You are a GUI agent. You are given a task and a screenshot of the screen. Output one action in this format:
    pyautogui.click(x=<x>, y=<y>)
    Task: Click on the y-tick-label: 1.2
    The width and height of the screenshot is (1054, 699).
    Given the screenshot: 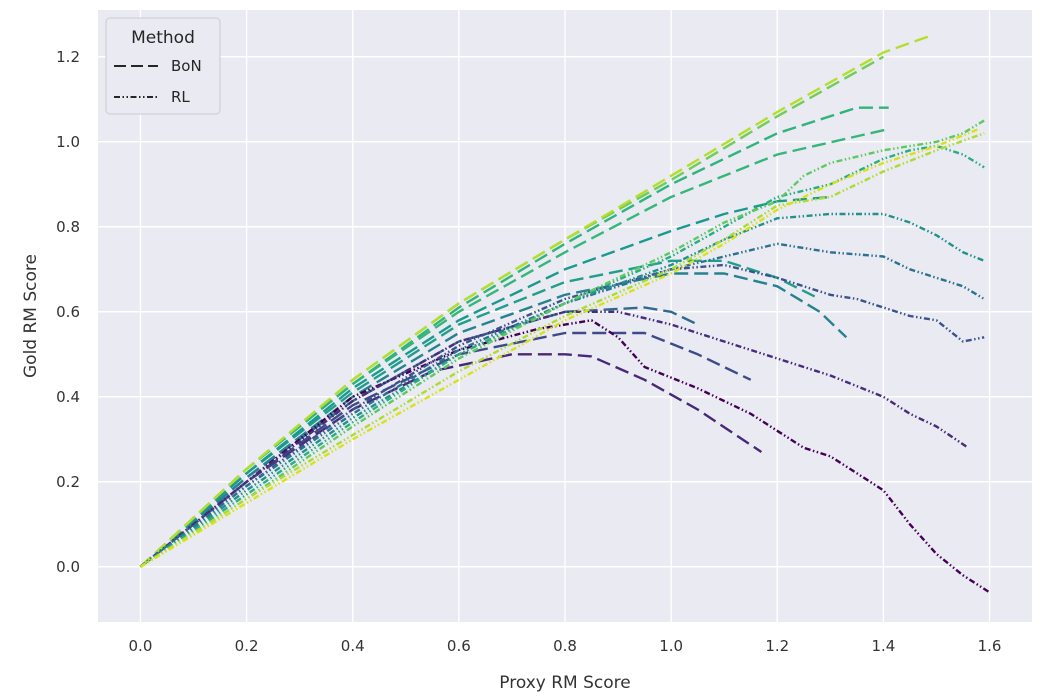 What is the action you would take?
    pyautogui.click(x=68, y=57)
    